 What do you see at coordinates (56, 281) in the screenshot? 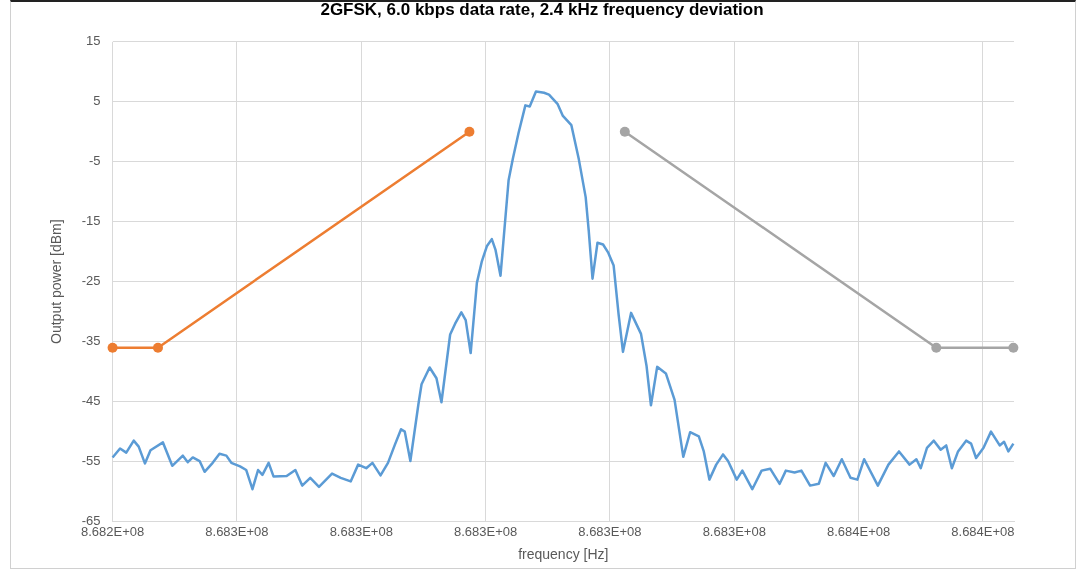
I see `y-axis-title: Output power [dBm]` at bounding box center [56, 281].